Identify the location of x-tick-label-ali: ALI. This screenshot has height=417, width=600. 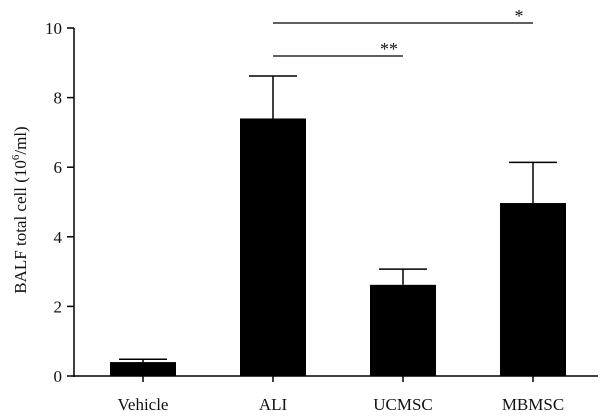
(273, 404).